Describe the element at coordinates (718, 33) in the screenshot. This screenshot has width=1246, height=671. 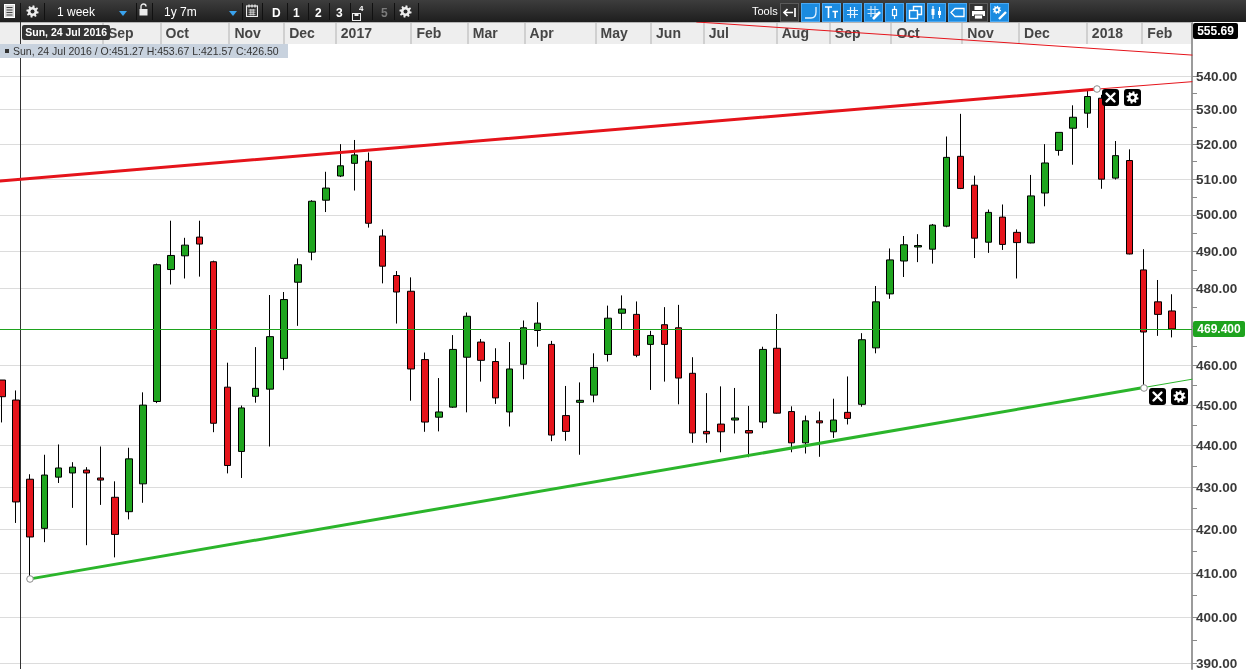
I see `x-tick-label: Jul` at that location.